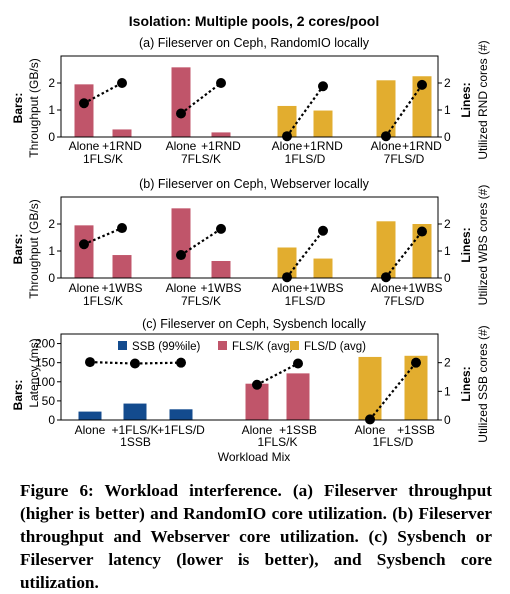  What do you see at coordinates (254, 324) in the screenshot?
I see `panel-c-title: (c) Fileserver on Ceph, Sysbench locally` at bounding box center [254, 324].